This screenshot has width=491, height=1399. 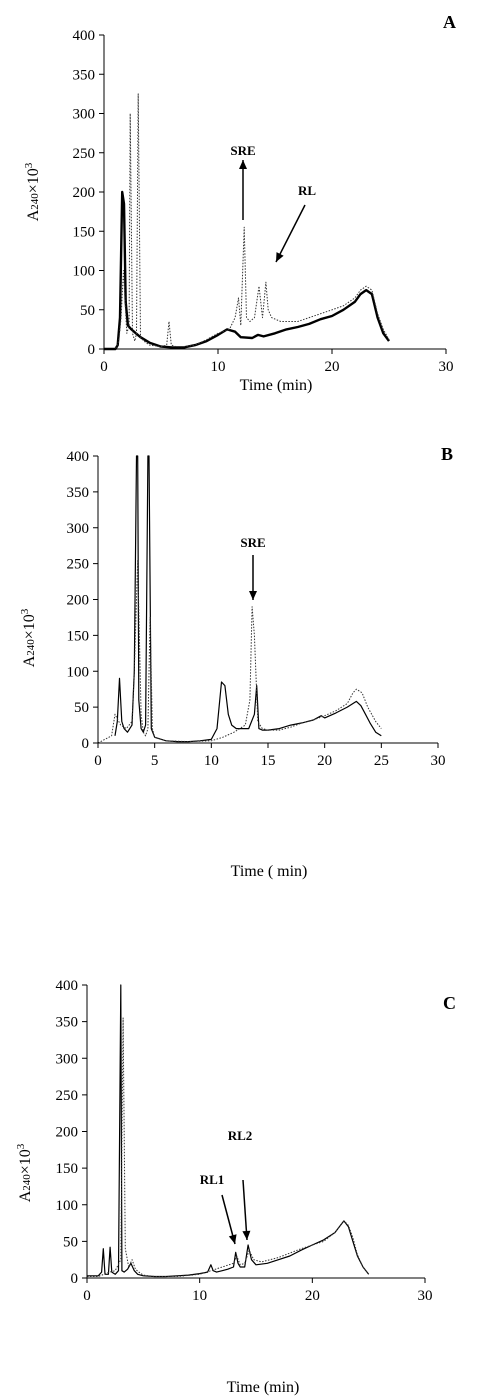 What do you see at coordinates (24, 1172) in the screenshot?
I see `y-axis-label-c: A240×103` at bounding box center [24, 1172].